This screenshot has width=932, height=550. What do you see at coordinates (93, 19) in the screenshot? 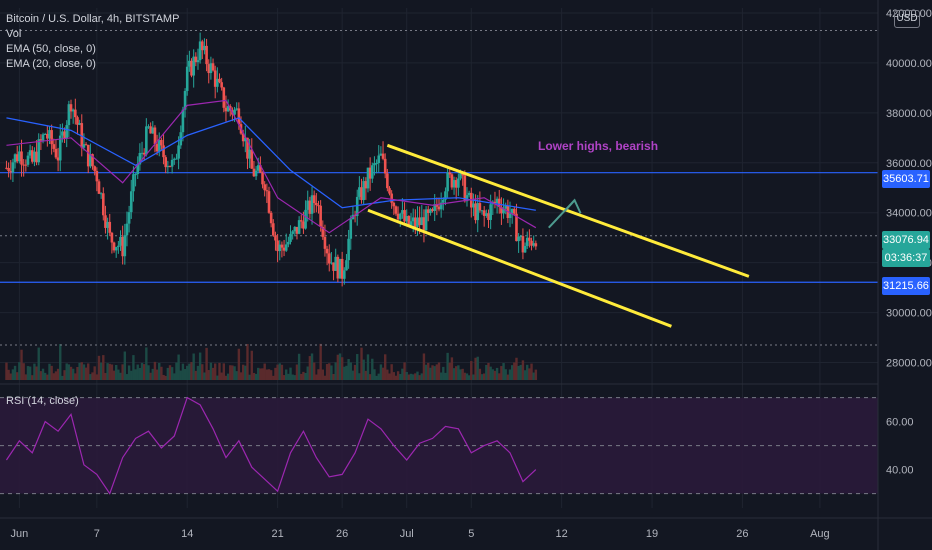
I see `symbol-title: Bitcoin / U.S. Dollar, 4h, BITSTAMP` at bounding box center [93, 19].